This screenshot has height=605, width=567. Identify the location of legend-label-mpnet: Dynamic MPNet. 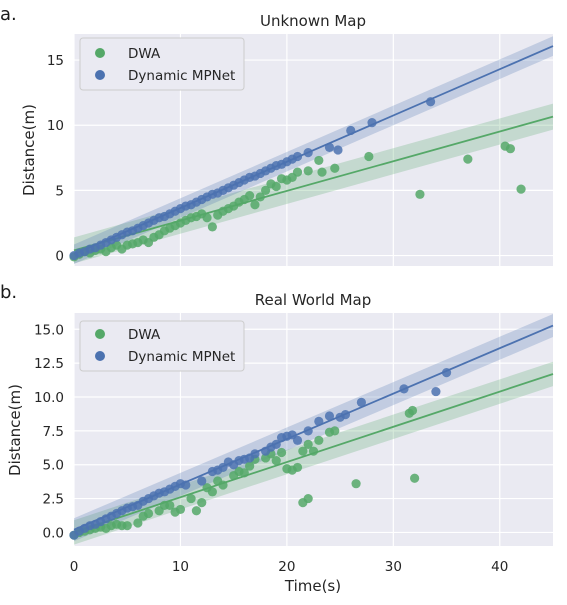
(181, 357).